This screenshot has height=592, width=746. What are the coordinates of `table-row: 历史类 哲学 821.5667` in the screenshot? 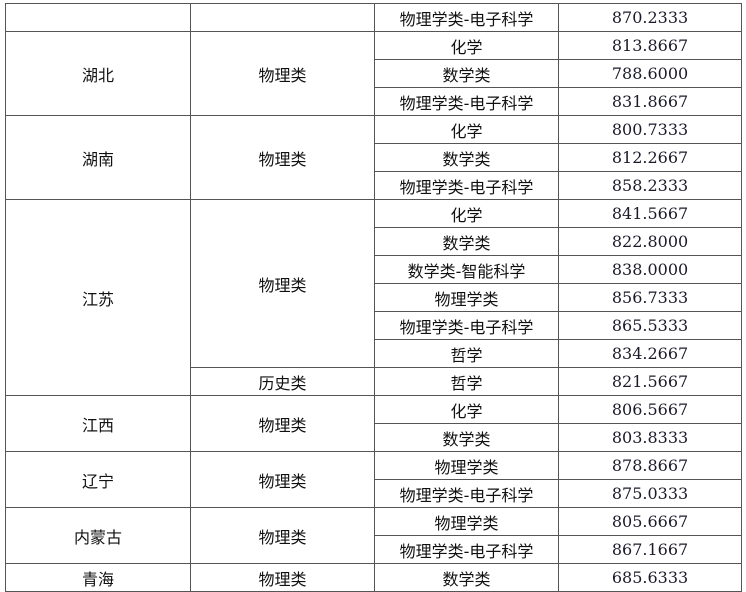 It's located at (374, 381).